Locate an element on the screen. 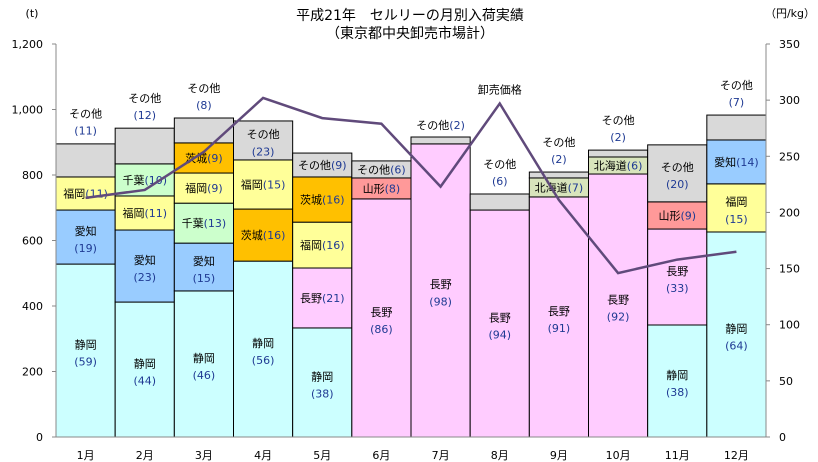 The image size is (818, 462). segment-label: 愛知 (23) is located at coordinates (144, 268).